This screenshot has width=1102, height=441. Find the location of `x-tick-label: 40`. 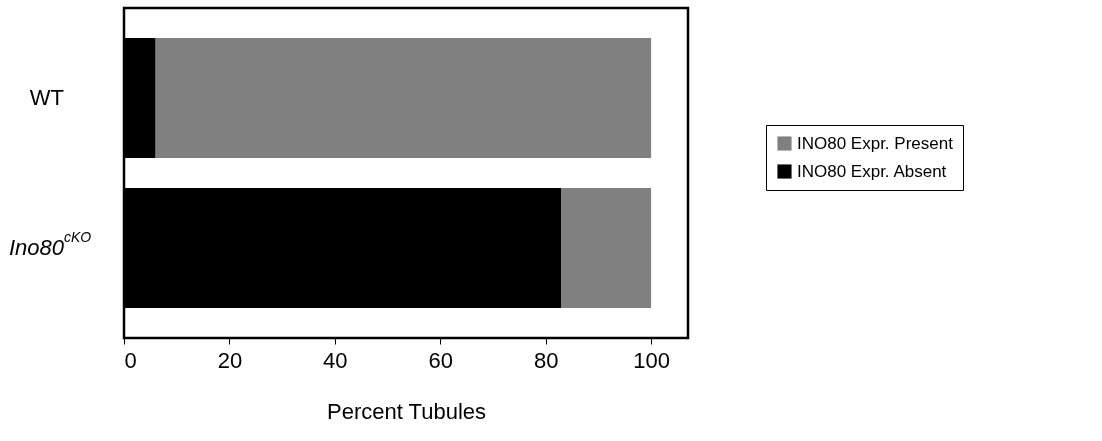

x-tick-label: 40 is located at coordinates (335, 360).